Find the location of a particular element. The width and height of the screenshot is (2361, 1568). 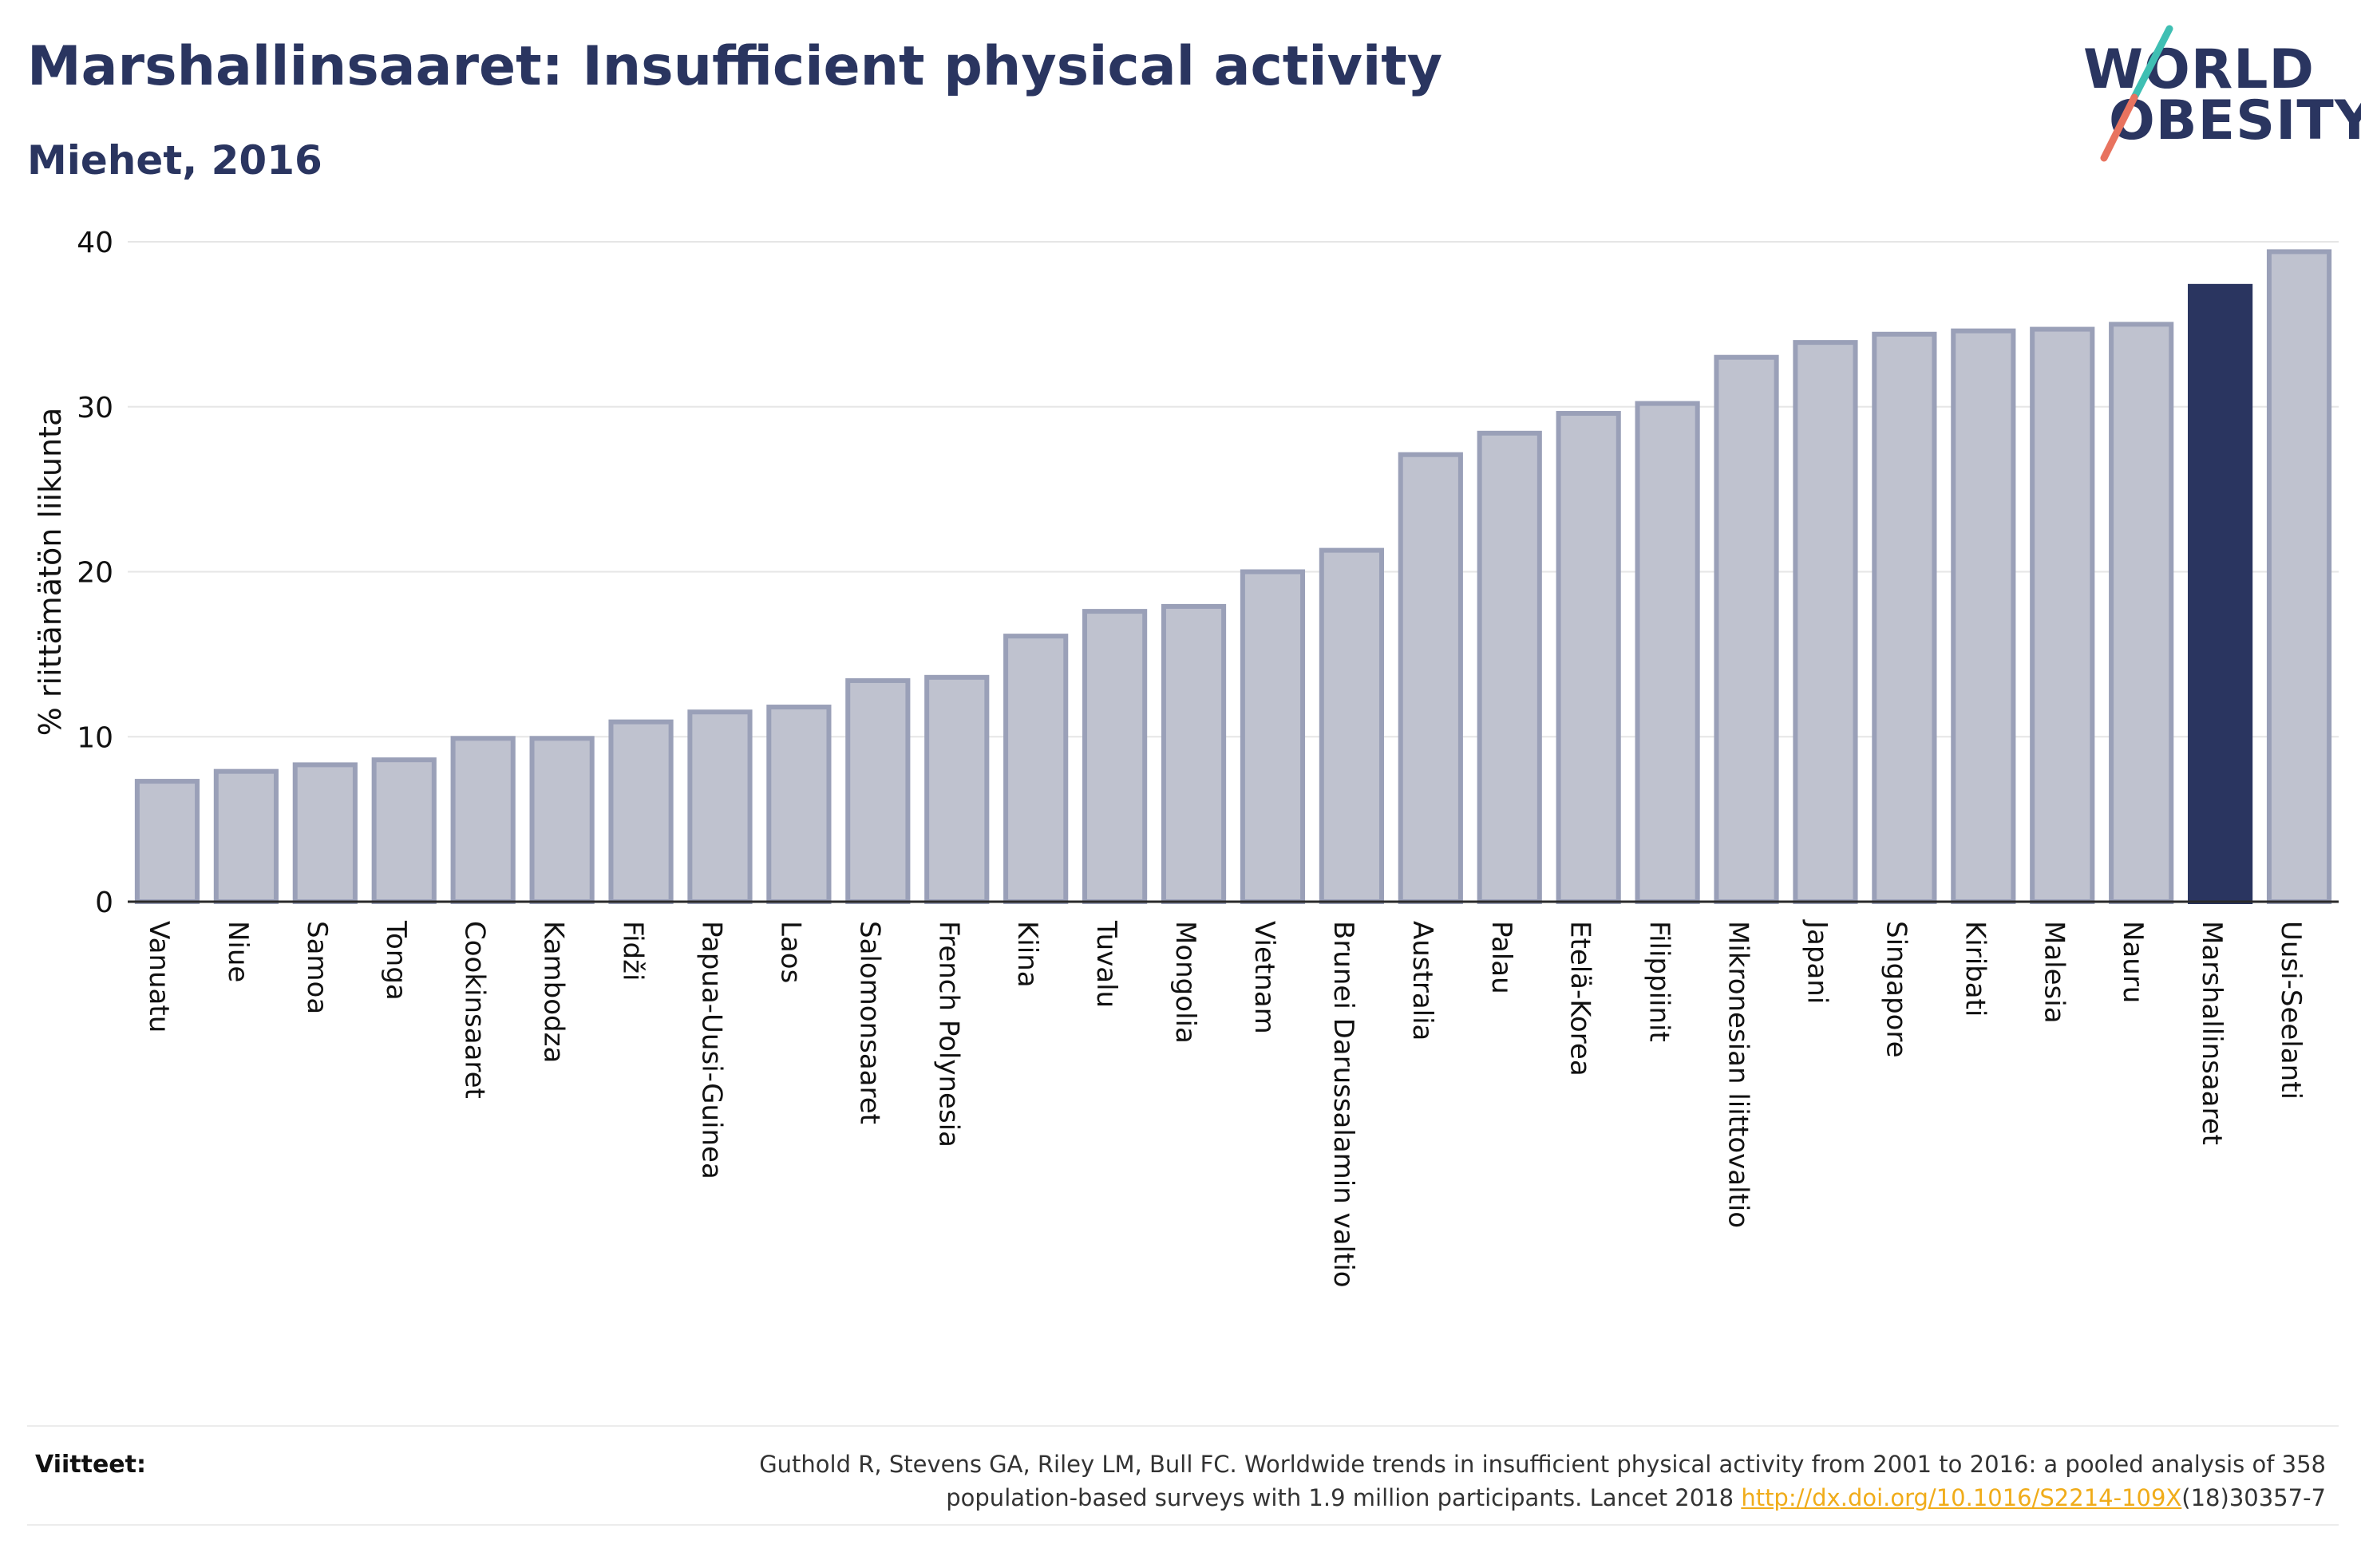

y-axis-label: % riittämätön liikunta is located at coordinates (50, 572).